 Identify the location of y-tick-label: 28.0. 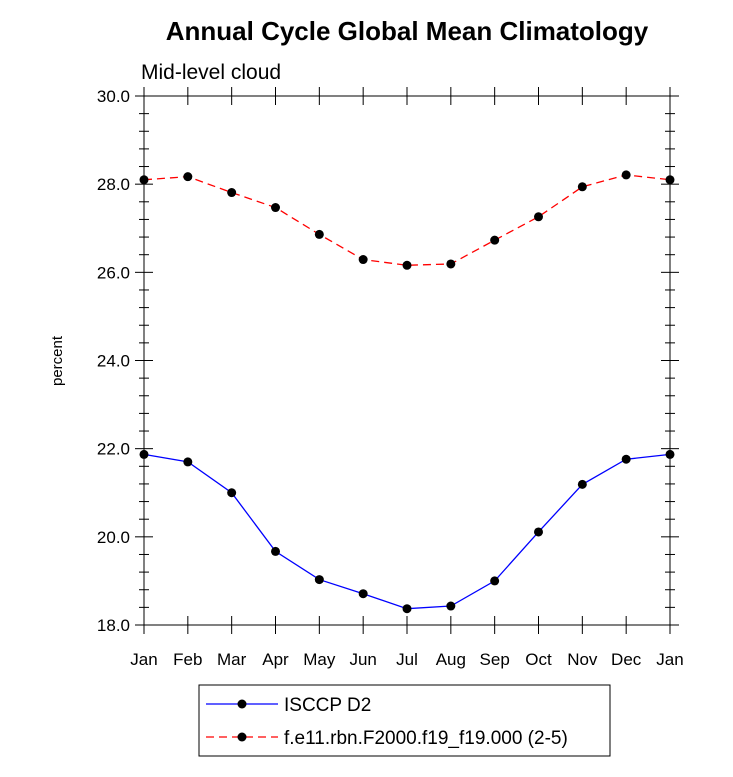
(113, 184).